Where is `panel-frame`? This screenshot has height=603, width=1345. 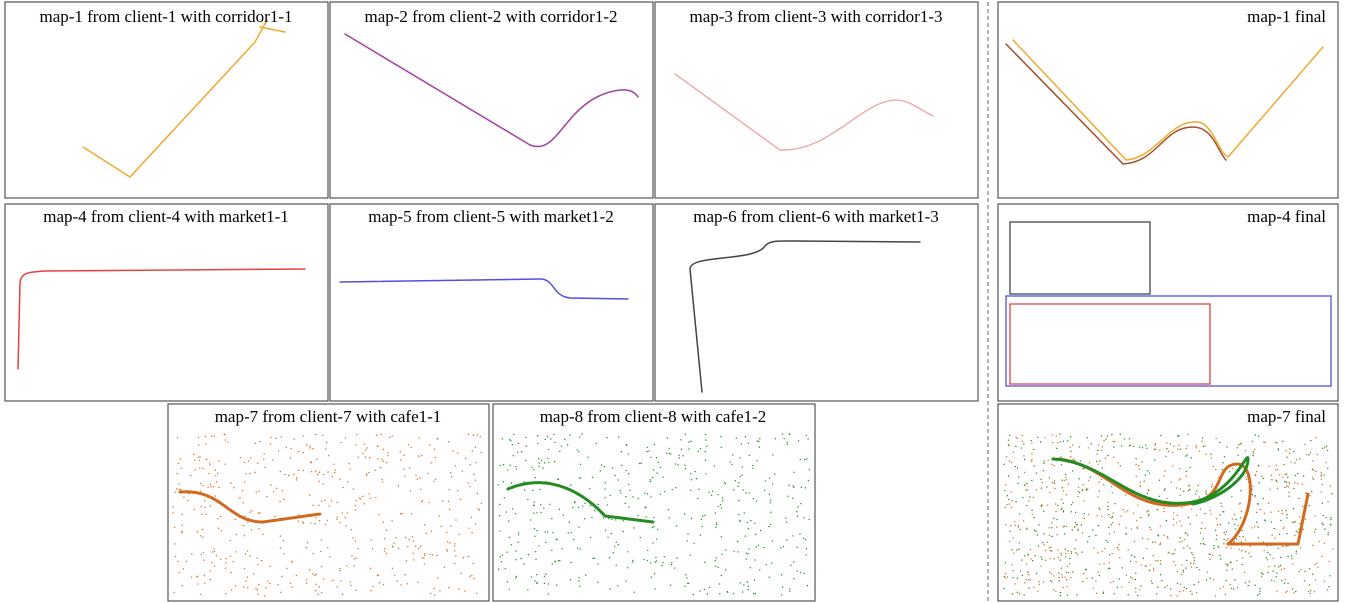
panel-frame is located at coordinates (328, 502).